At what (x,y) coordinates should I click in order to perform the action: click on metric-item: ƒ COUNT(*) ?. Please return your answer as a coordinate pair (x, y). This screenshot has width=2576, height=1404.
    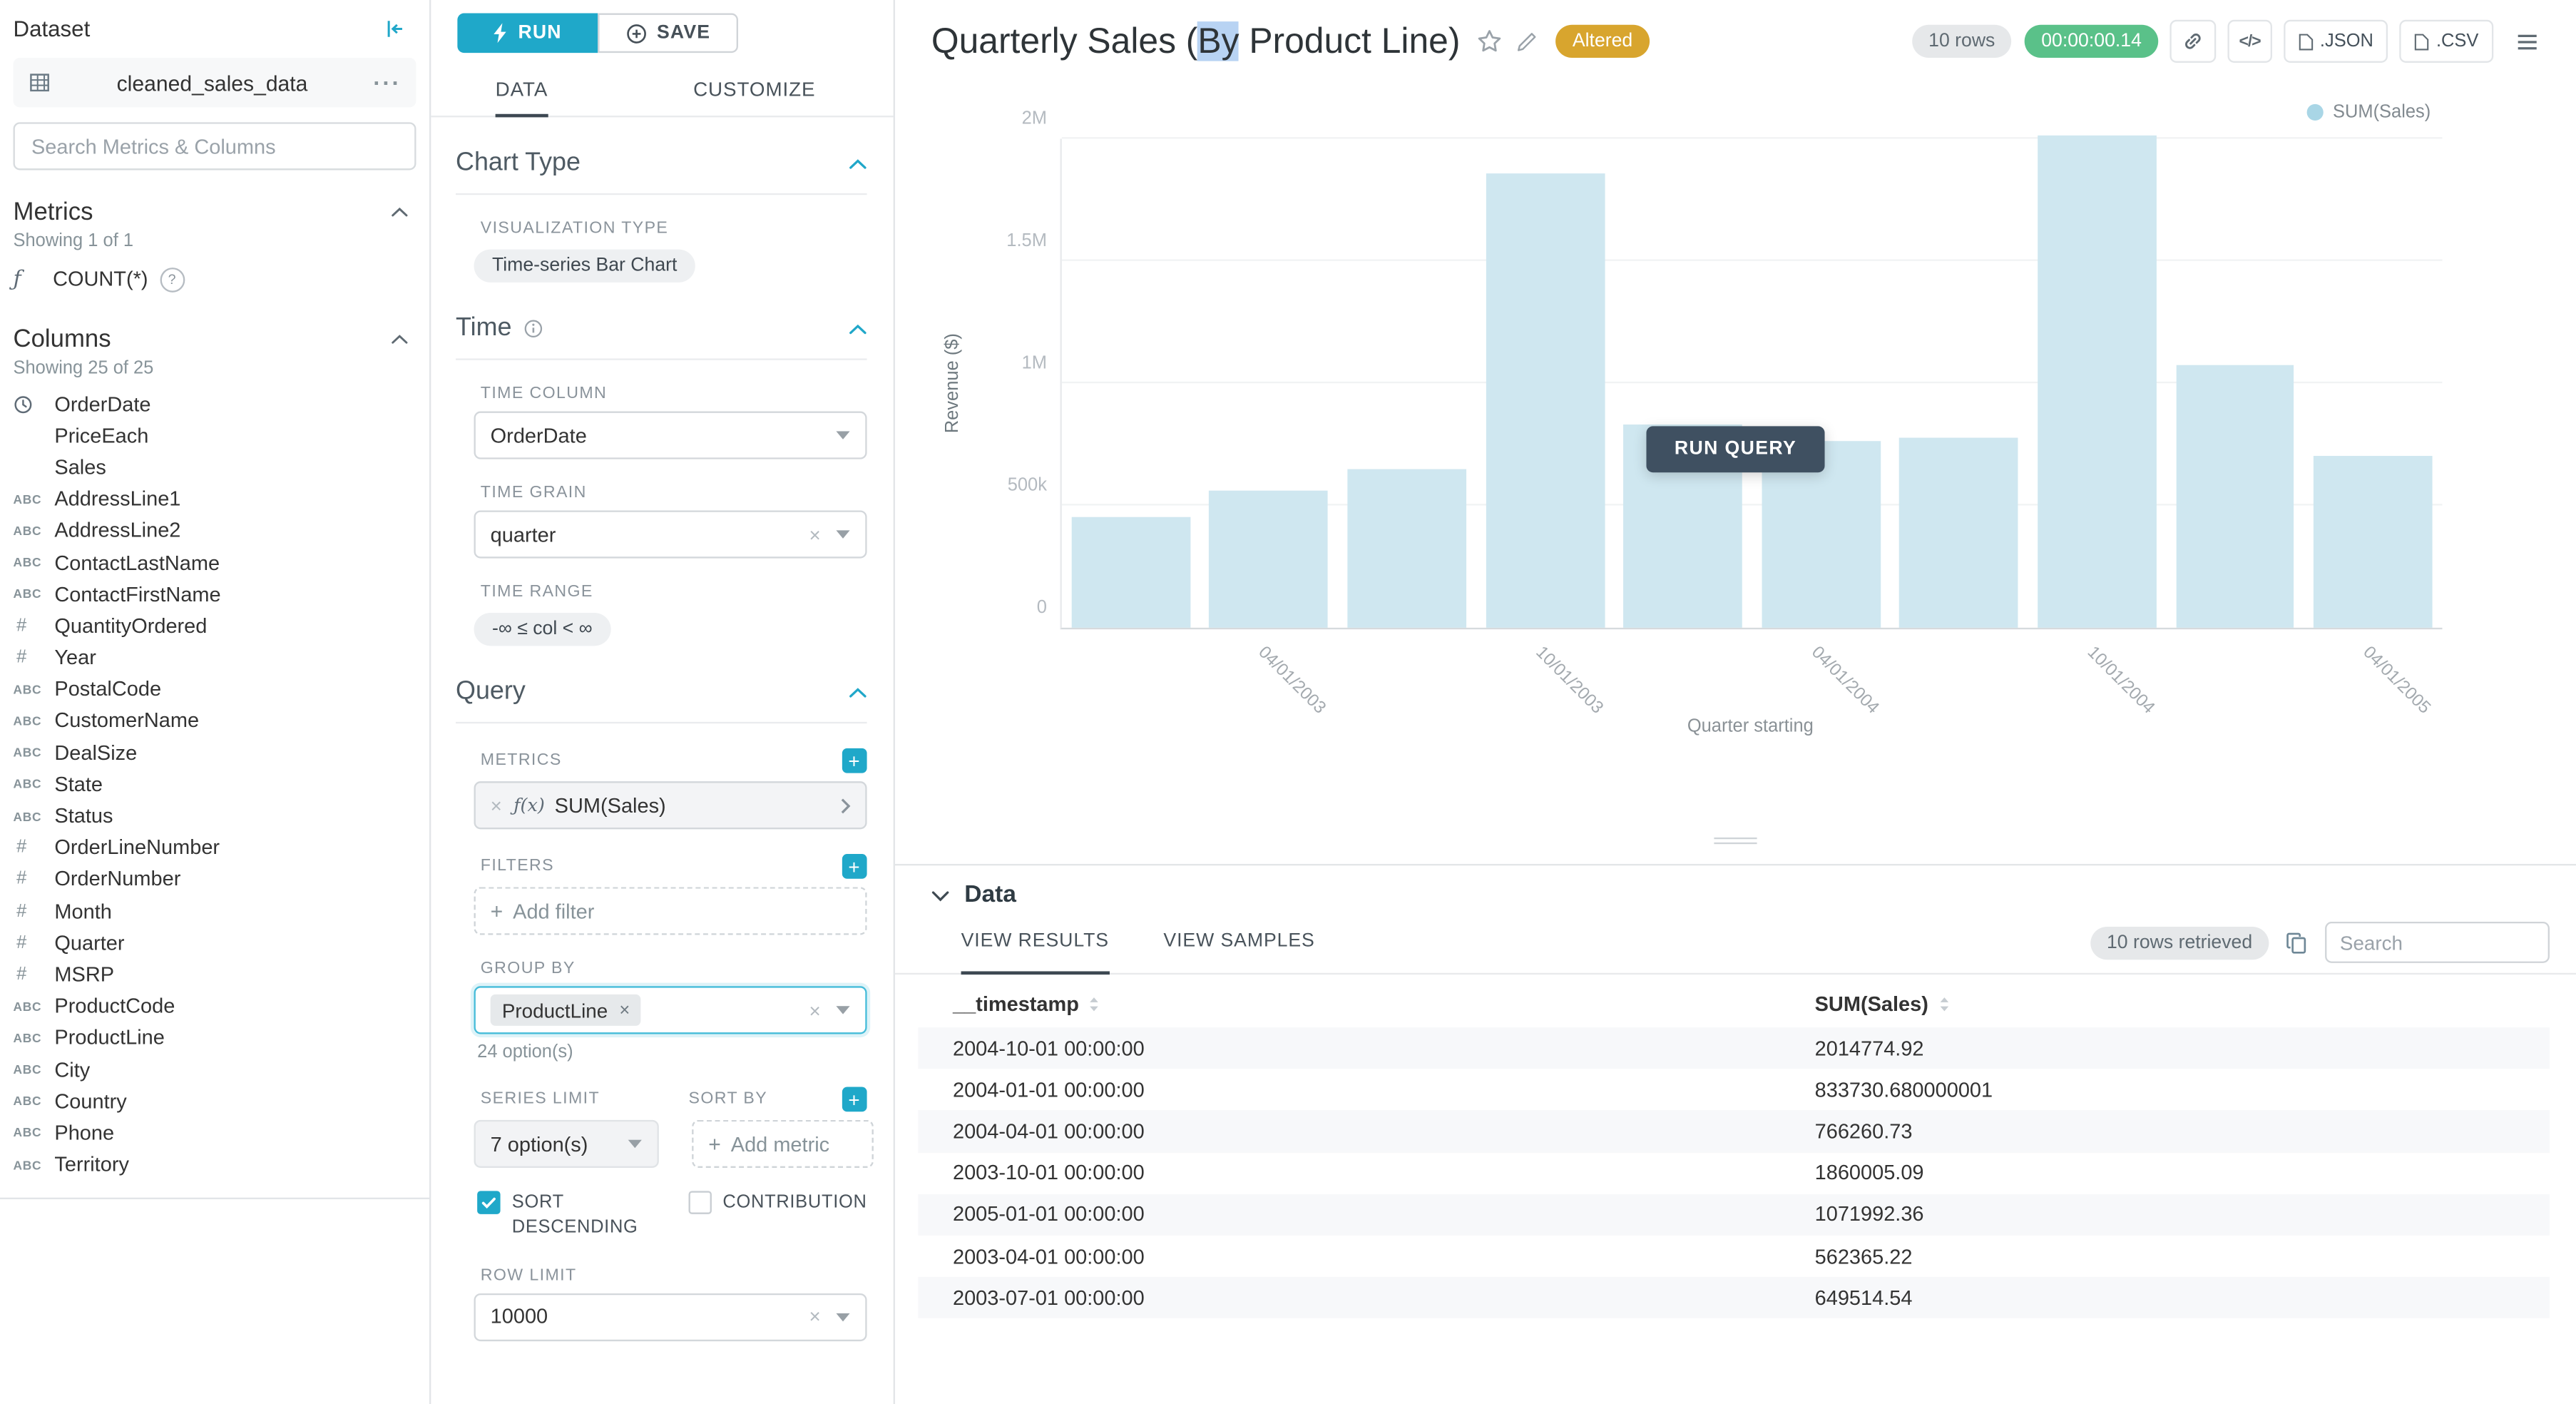
    Looking at the image, I should click on (214, 279).